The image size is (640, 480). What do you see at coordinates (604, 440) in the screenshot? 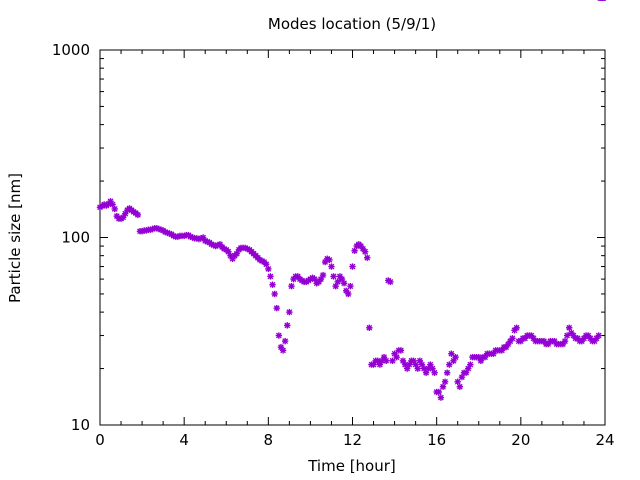
I see `x-tick-label: 24` at bounding box center [604, 440].